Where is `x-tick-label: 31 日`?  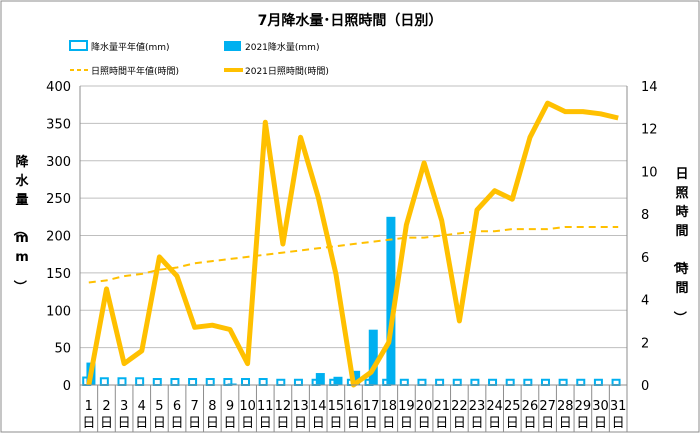
x-tick-label: 31 日 is located at coordinates (618, 415).